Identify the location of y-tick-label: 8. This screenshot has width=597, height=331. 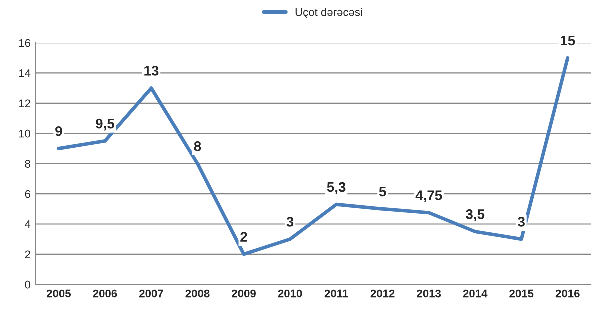
(27, 164).